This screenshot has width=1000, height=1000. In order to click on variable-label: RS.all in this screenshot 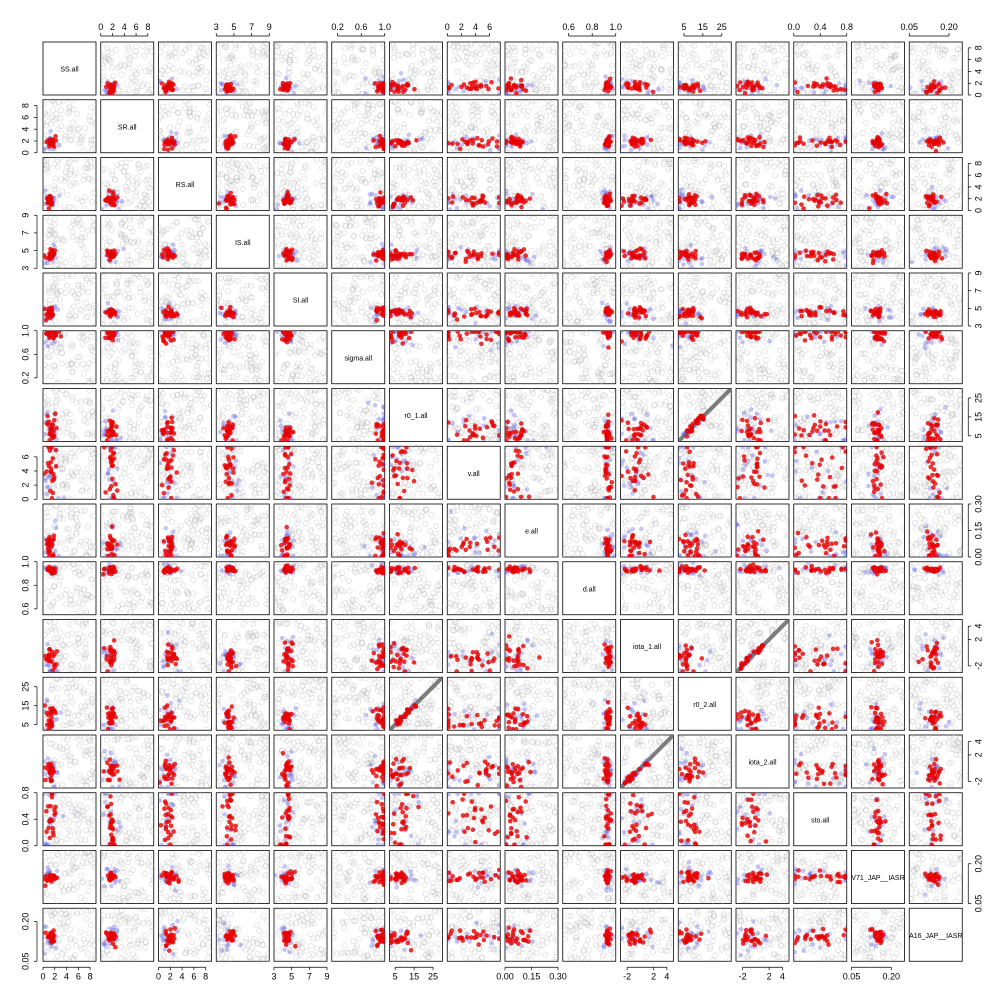, I will do `click(185, 185)`.